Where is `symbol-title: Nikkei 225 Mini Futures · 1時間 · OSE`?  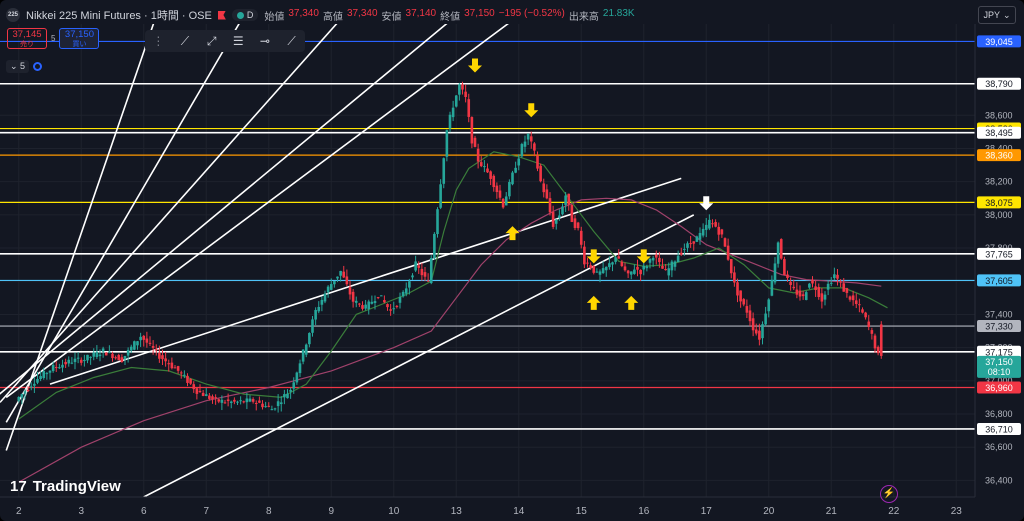 symbol-title: Nikkei 225 Mini Futures · 1時間 · OSE is located at coordinates (119, 16).